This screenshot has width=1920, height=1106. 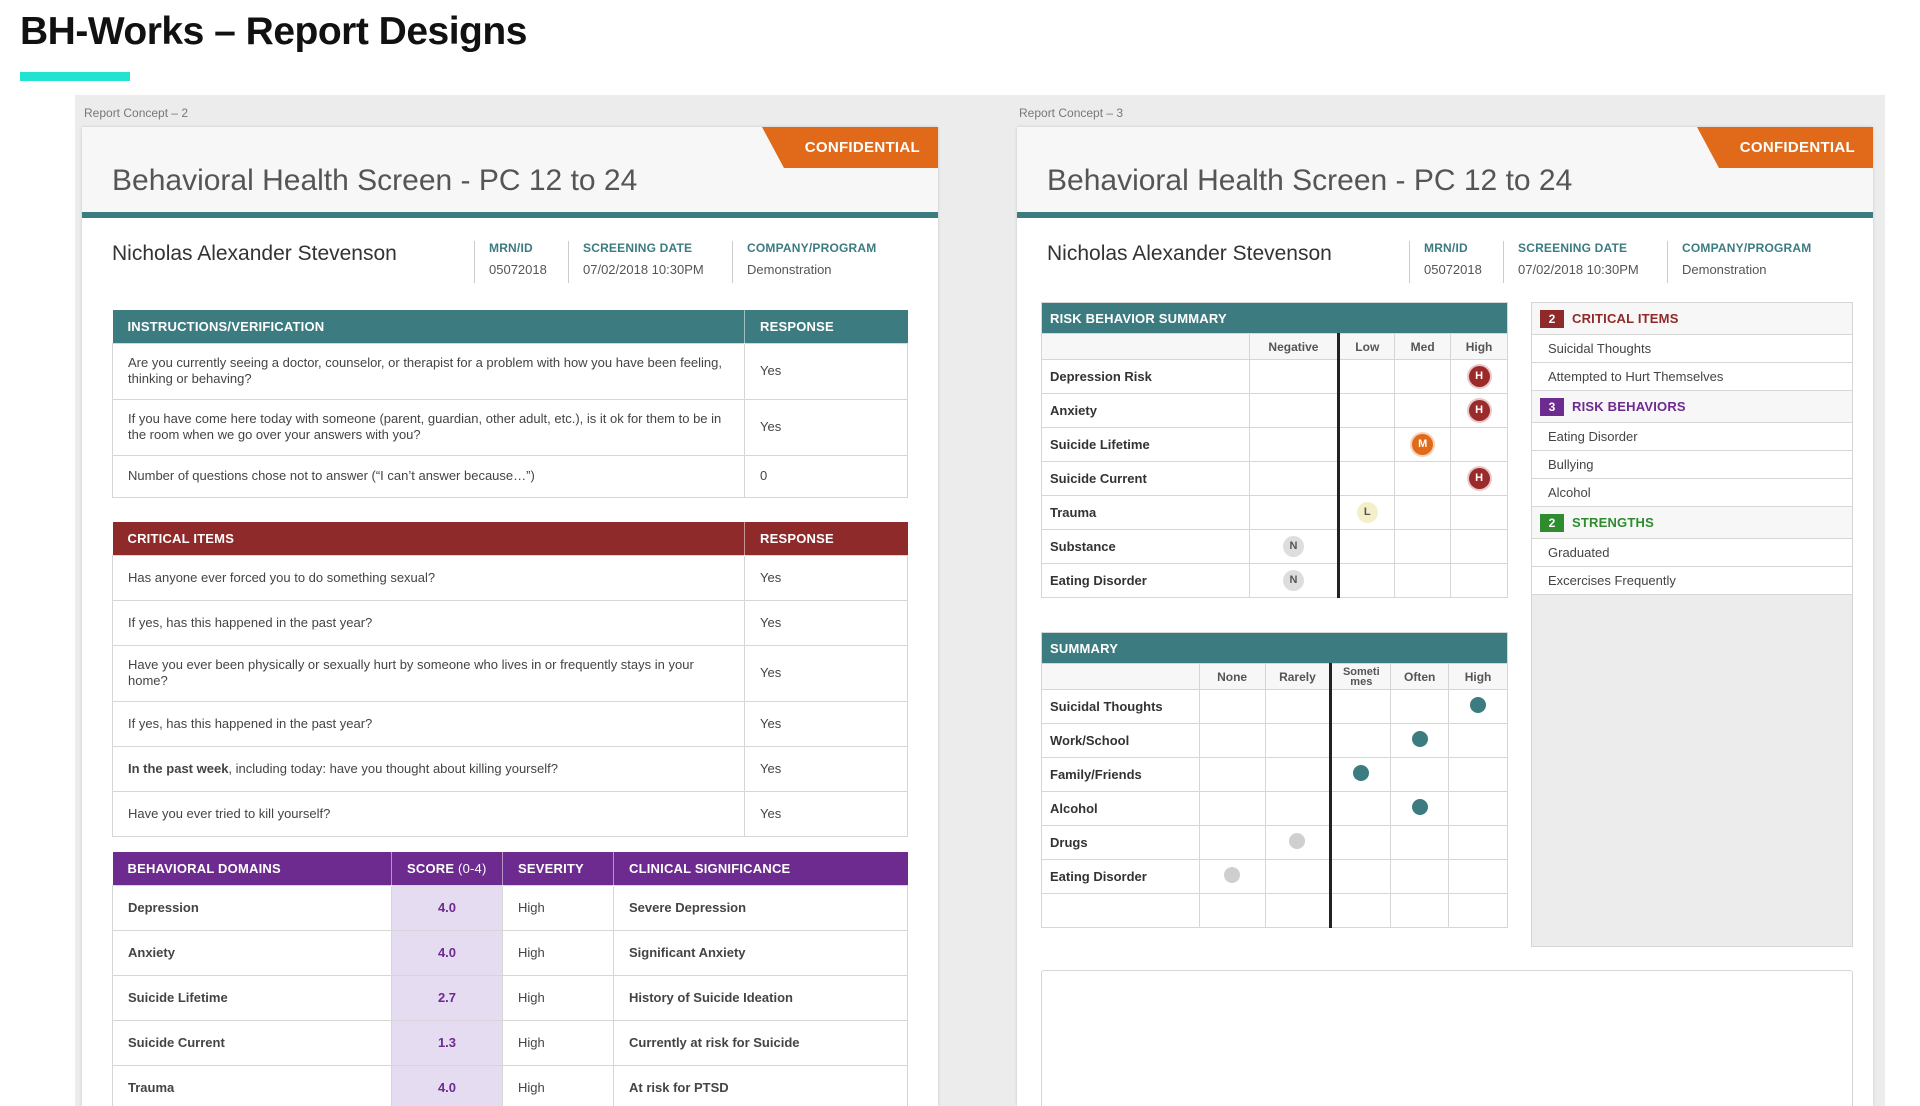 I want to click on summary-row: Work/School, so click(x=1274, y=740).